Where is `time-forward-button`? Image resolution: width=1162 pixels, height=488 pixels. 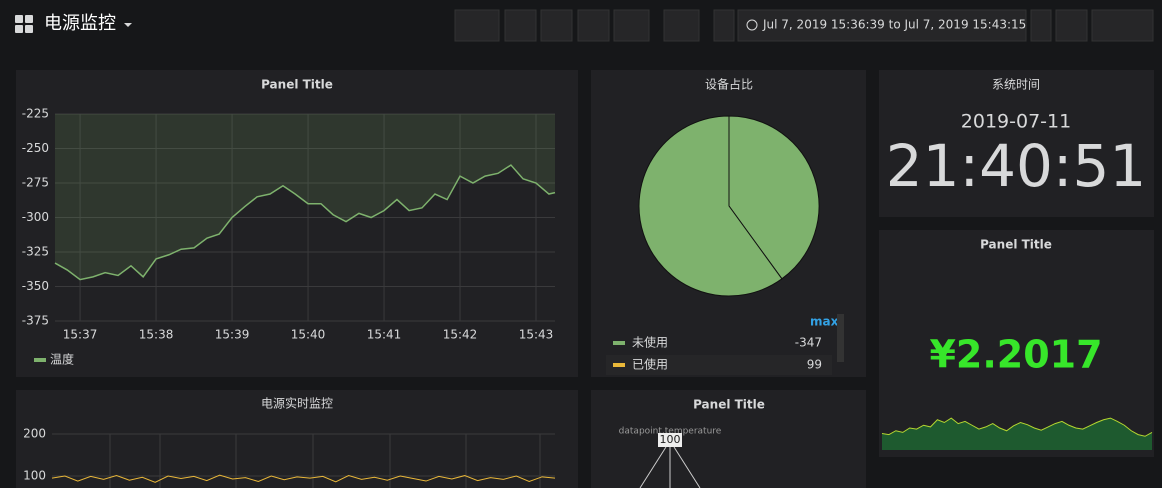 time-forward-button is located at coordinates (1041, 25).